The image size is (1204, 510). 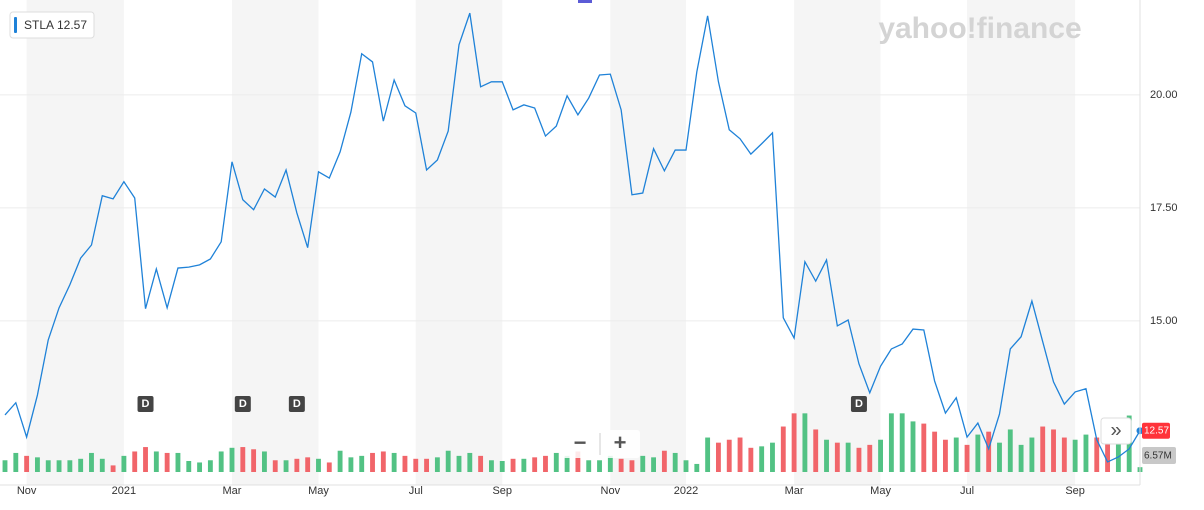 What do you see at coordinates (39, 25) in the screenshot?
I see `legend-name: STLA` at bounding box center [39, 25].